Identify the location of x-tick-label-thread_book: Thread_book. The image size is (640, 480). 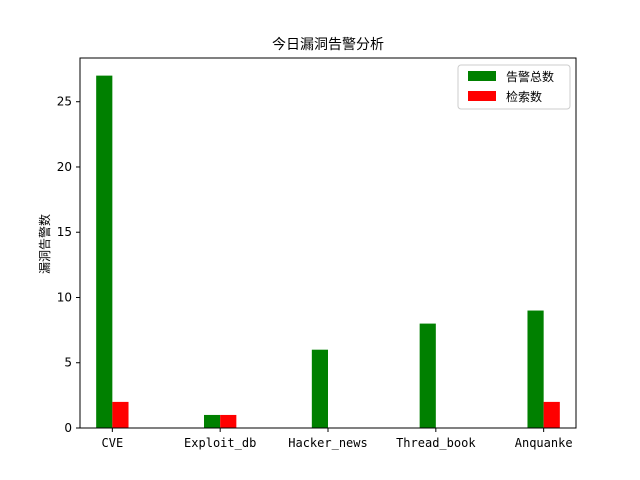
(436, 443).